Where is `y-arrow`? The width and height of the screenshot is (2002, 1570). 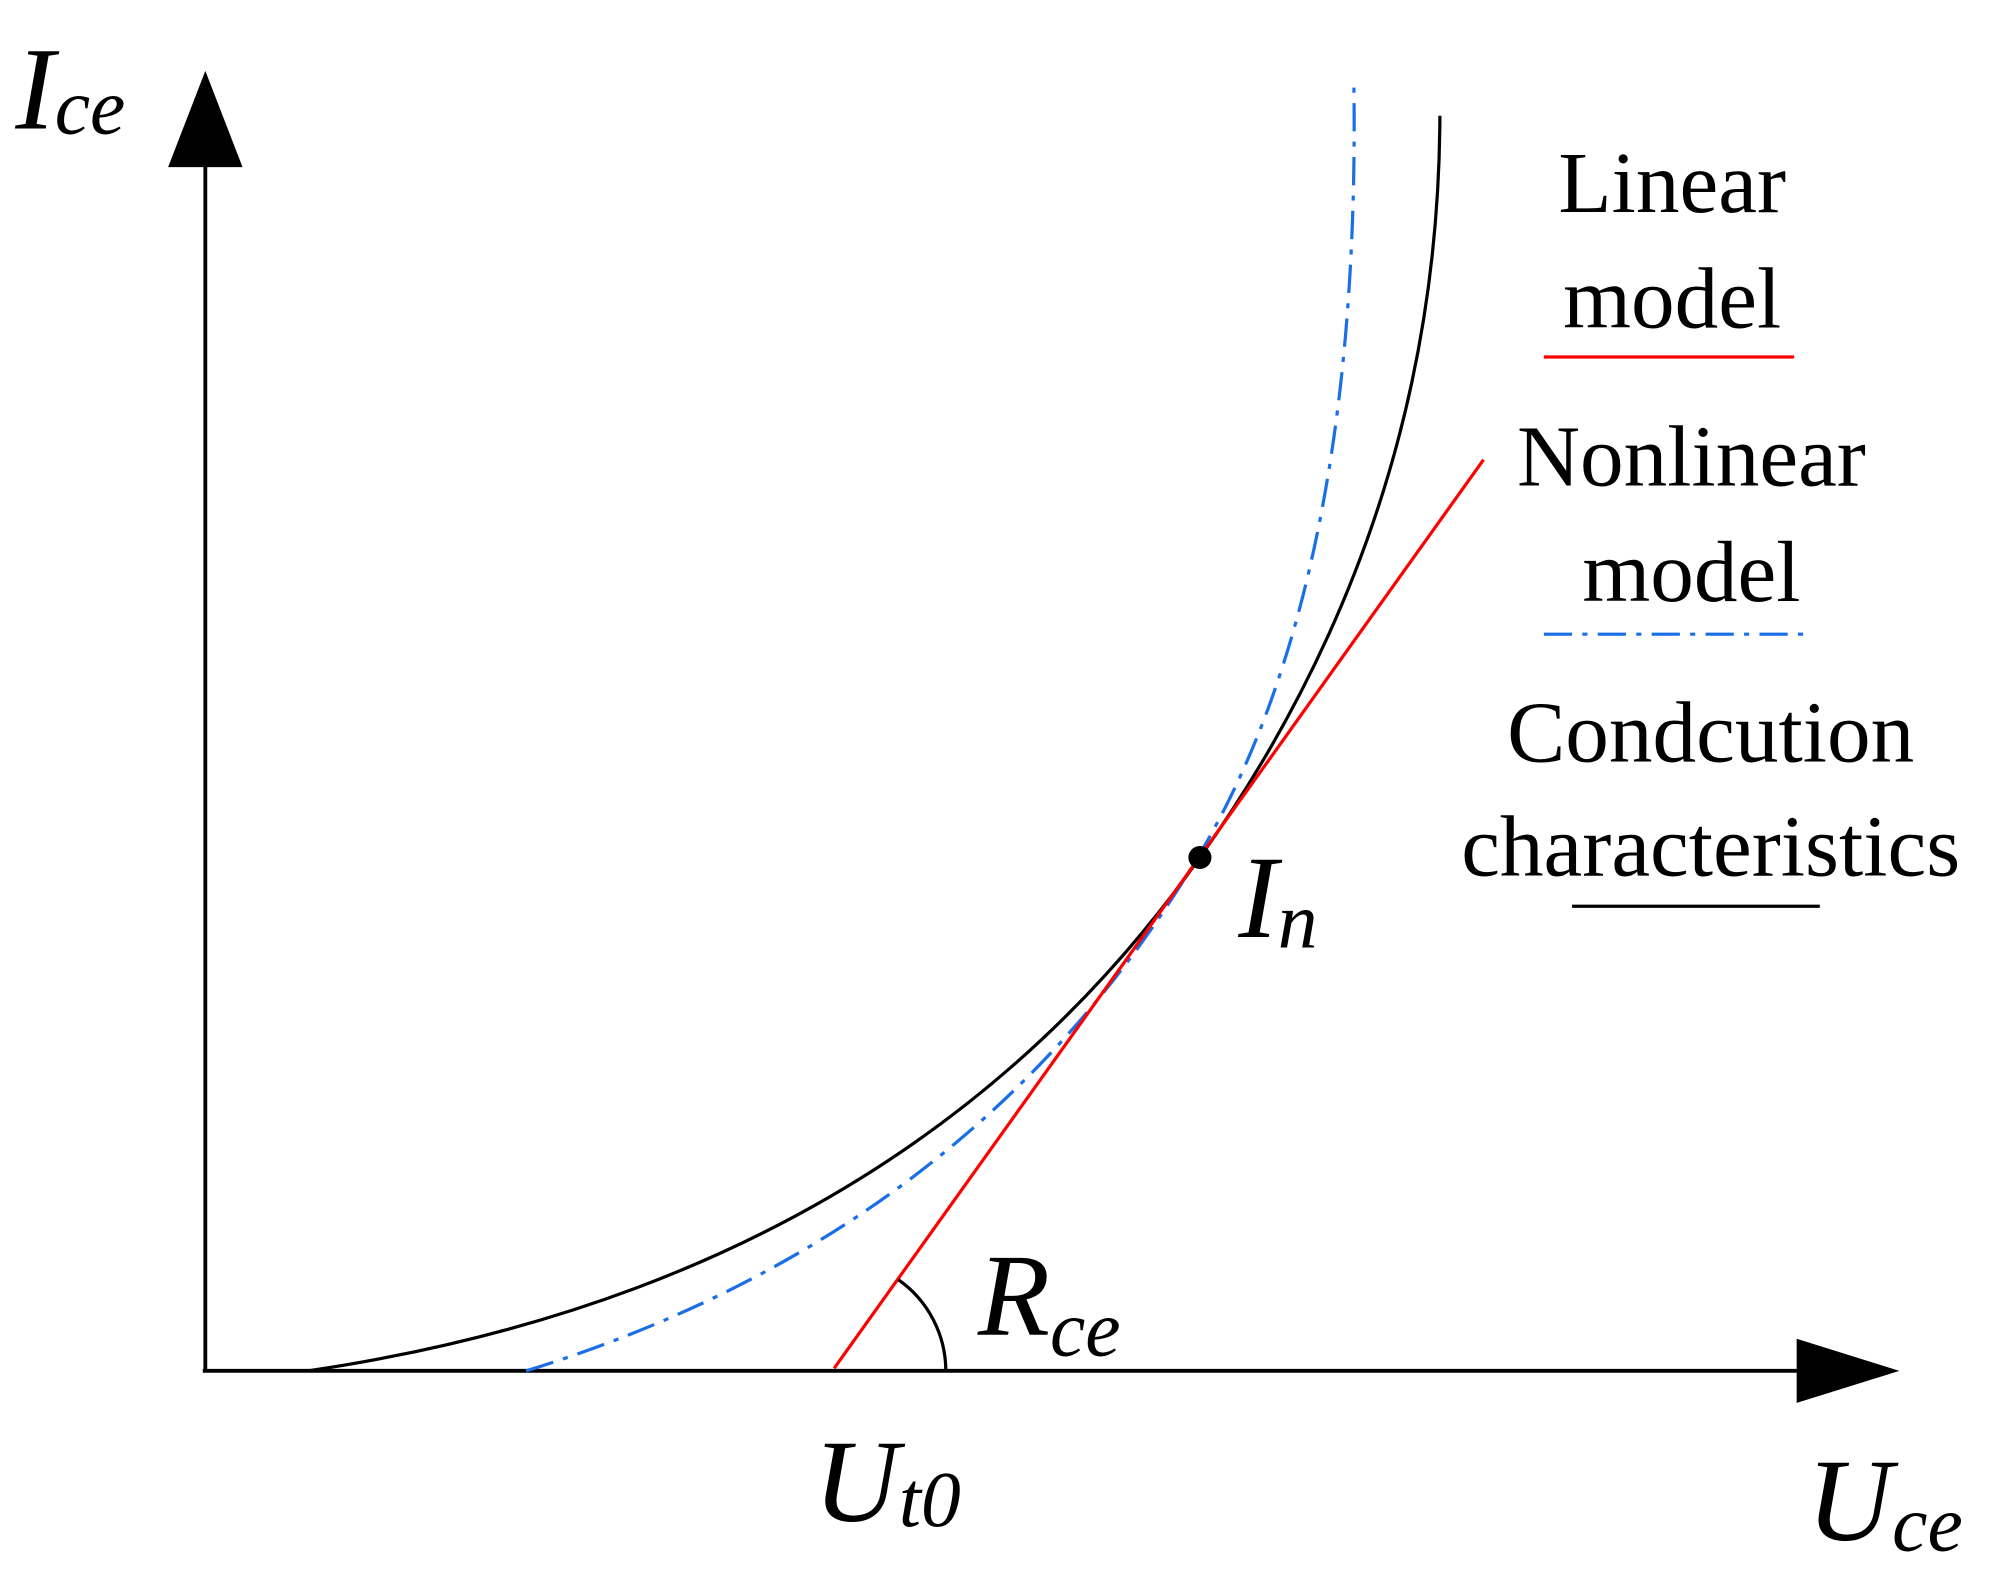
y-arrow is located at coordinates (205, 119).